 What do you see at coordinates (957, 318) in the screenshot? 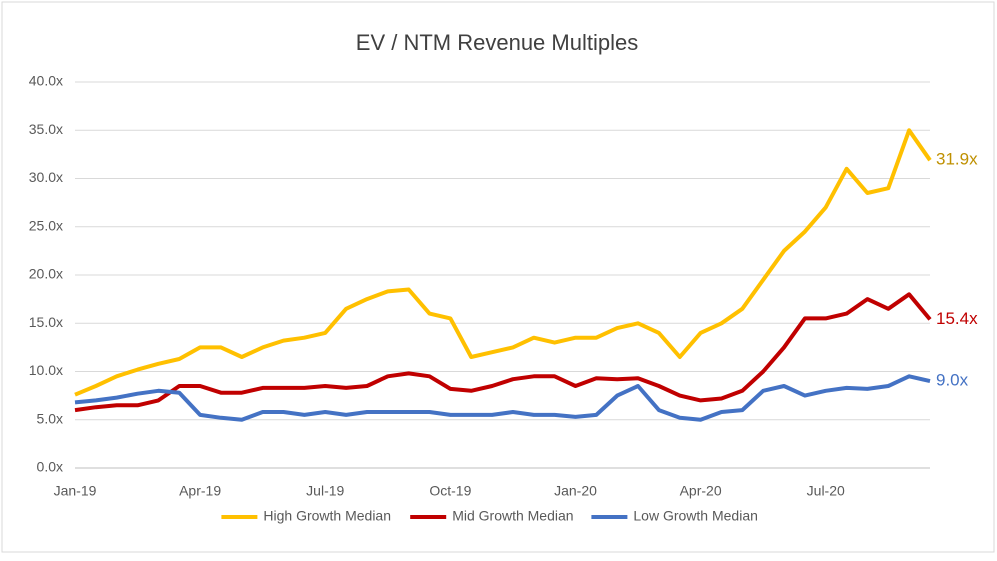
I see `end-label: 15.4x` at bounding box center [957, 318].